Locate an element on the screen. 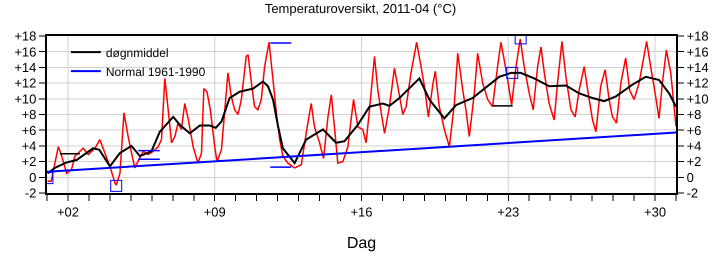  y2-tick-label: +10 is located at coordinates (697, 98).